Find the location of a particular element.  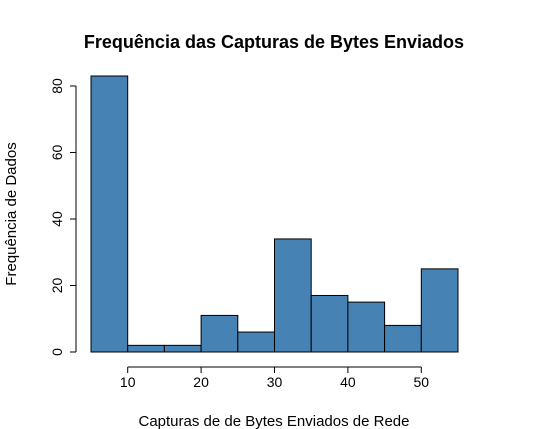

x-axis-label: Capturas de de Bytes Enviados de Rede is located at coordinates (273, 421).